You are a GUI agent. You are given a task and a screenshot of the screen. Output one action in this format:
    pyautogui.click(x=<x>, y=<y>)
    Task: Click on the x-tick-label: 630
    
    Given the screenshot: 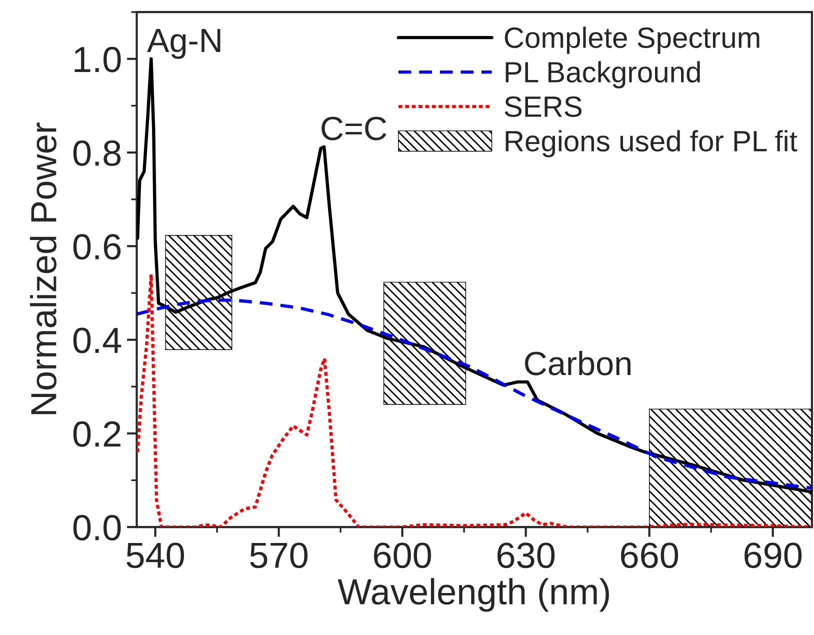 What is the action you would take?
    pyautogui.click(x=526, y=555)
    